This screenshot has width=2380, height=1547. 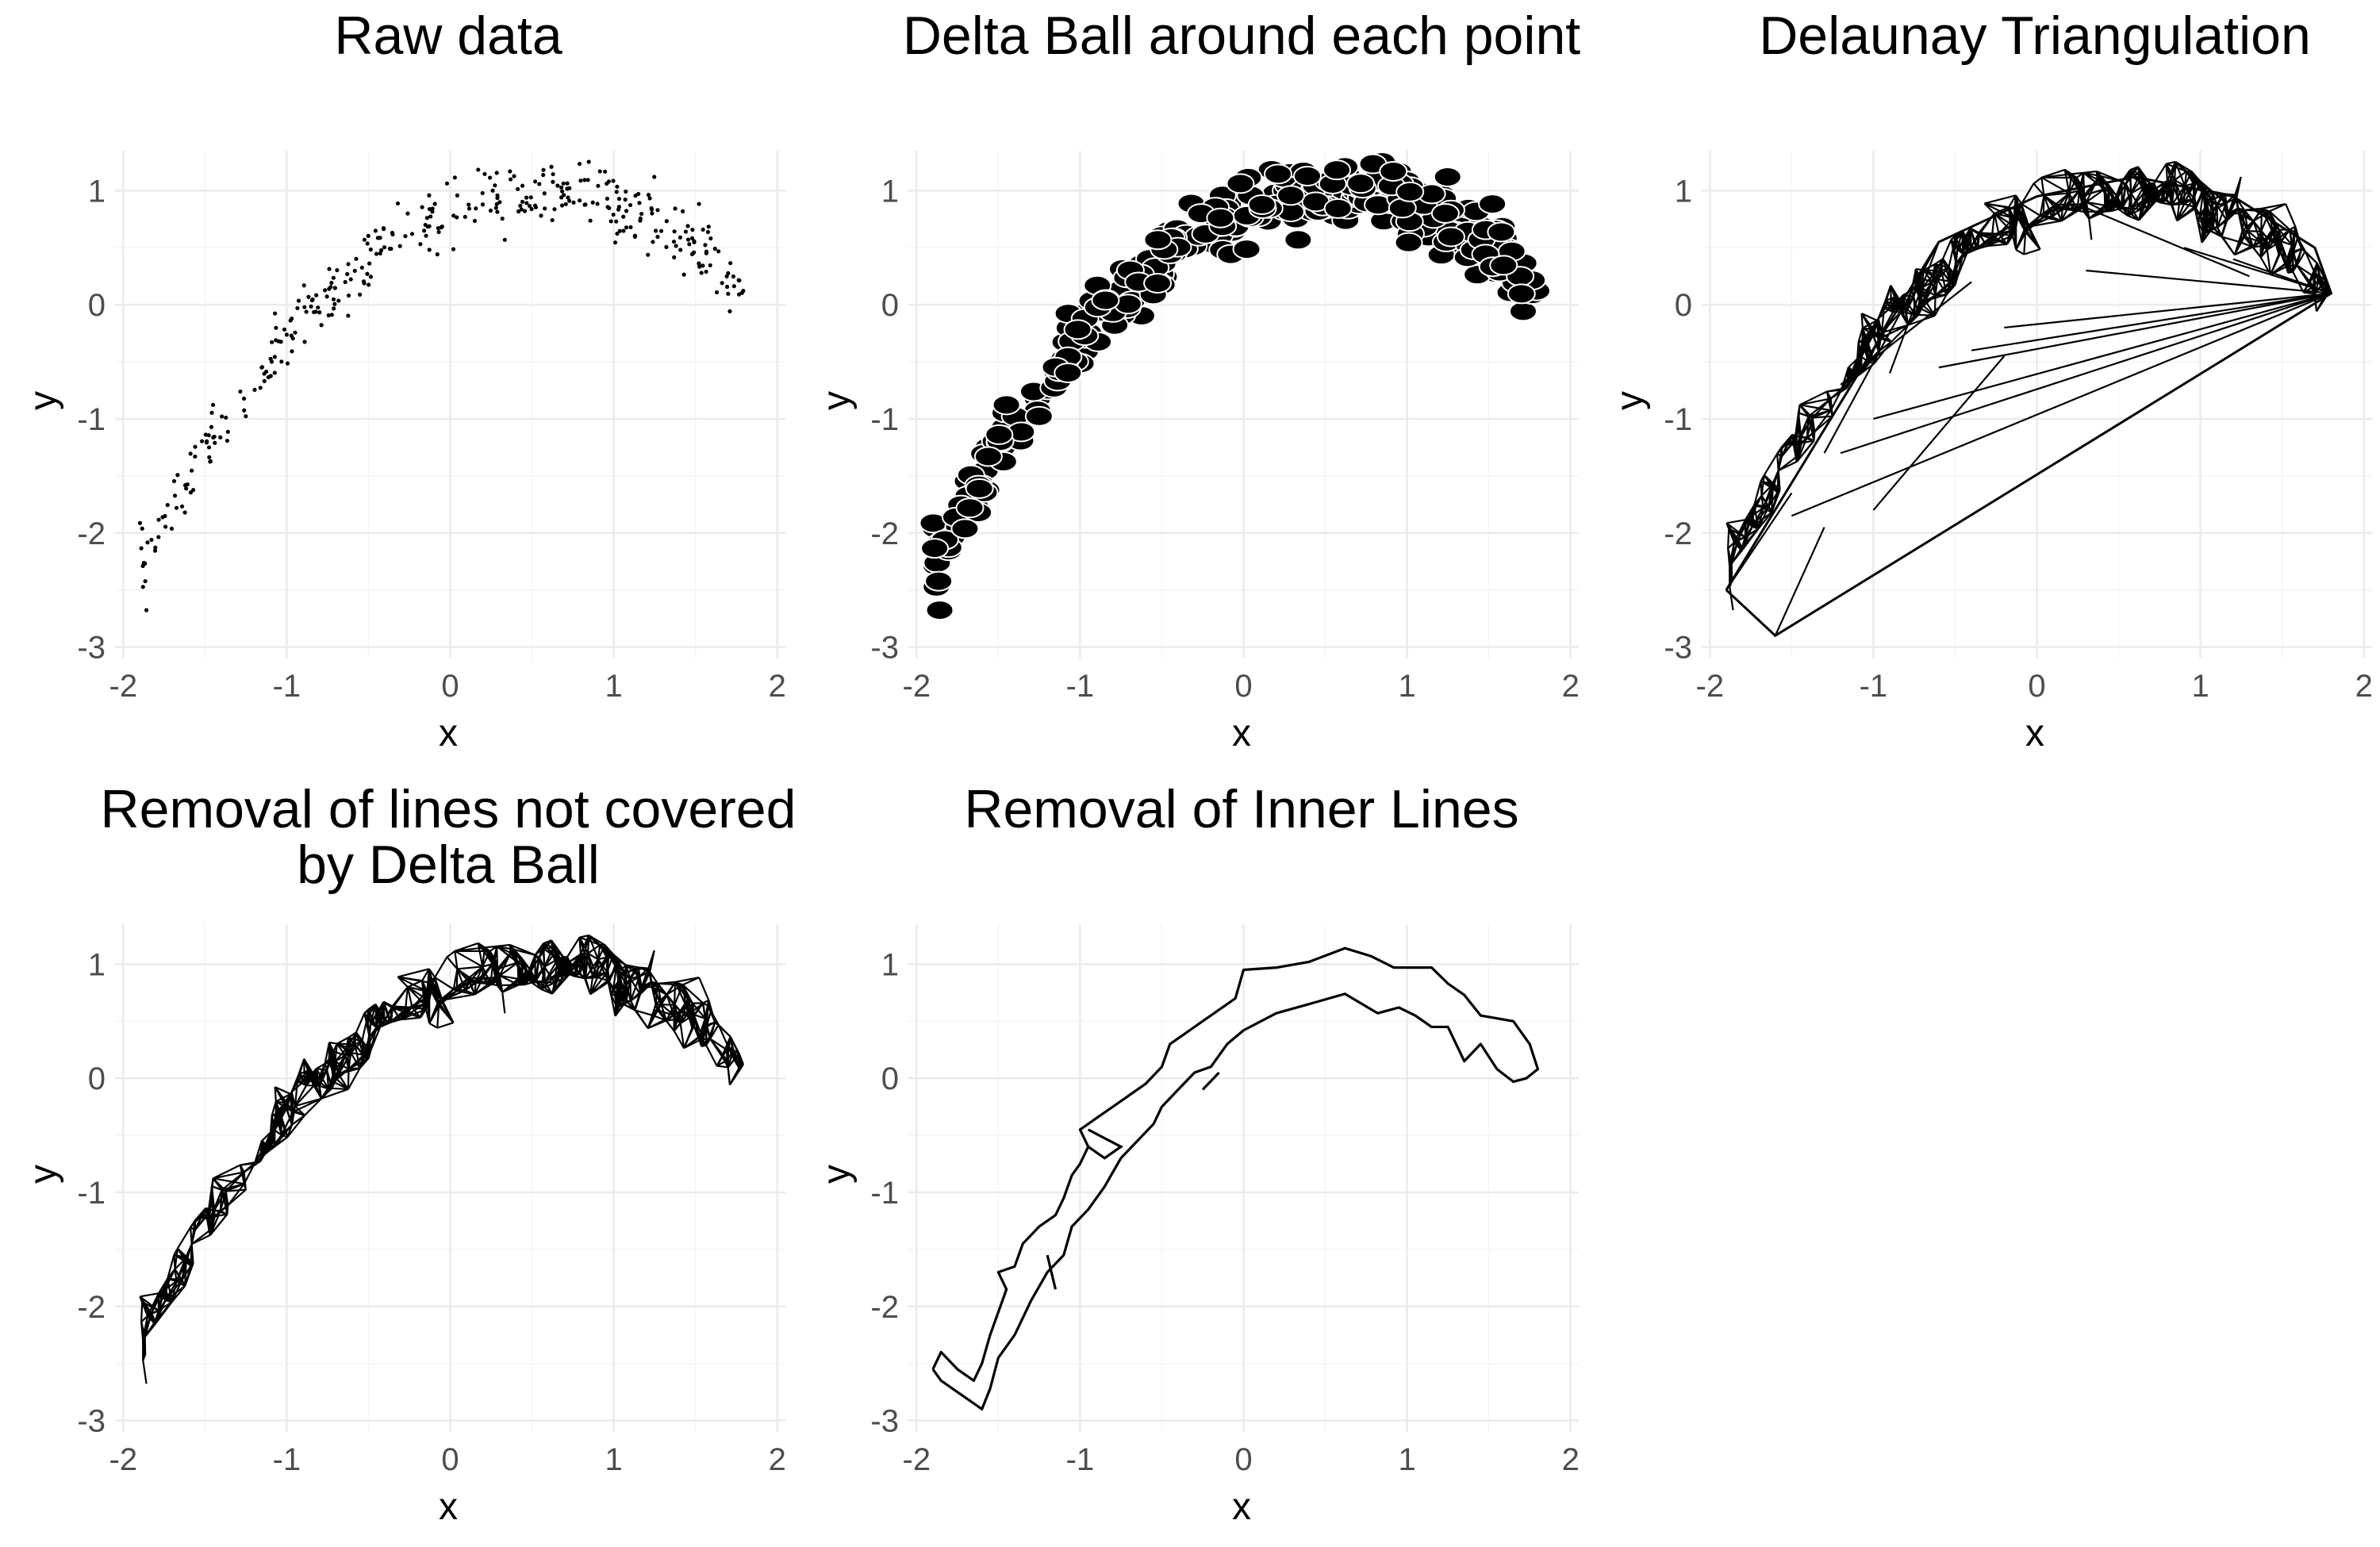 I want to click on y-tick-label: -2, so click(x=884, y=1307).